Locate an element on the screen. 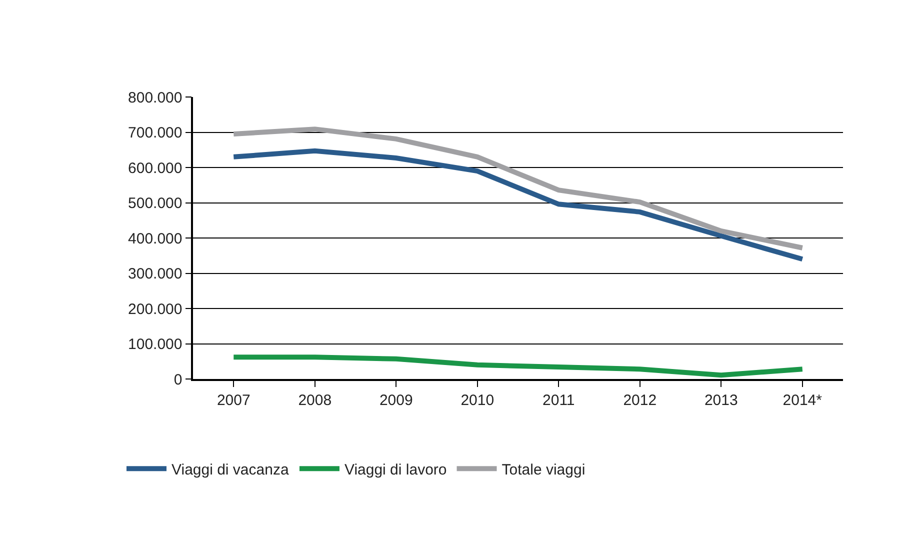 The width and height of the screenshot is (904, 552). x-tick-label: 2012 is located at coordinates (640, 400).